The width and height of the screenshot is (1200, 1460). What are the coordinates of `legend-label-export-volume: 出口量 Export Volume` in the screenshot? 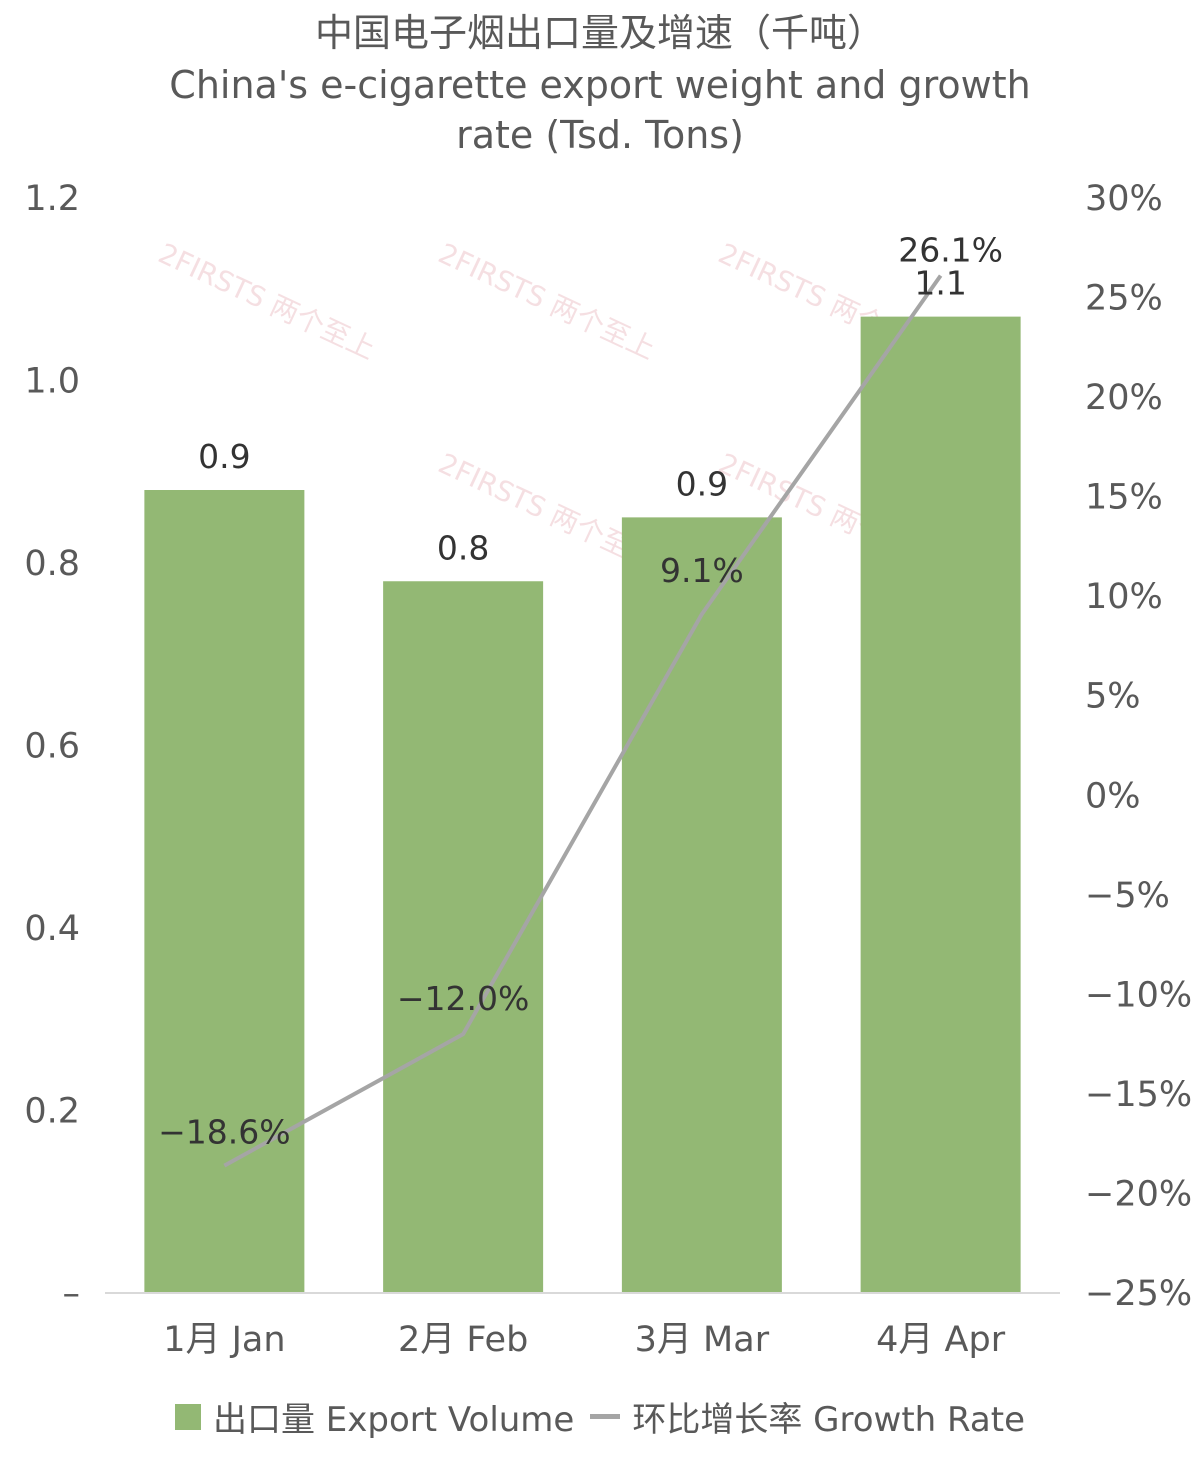 It's located at (393, 1420).